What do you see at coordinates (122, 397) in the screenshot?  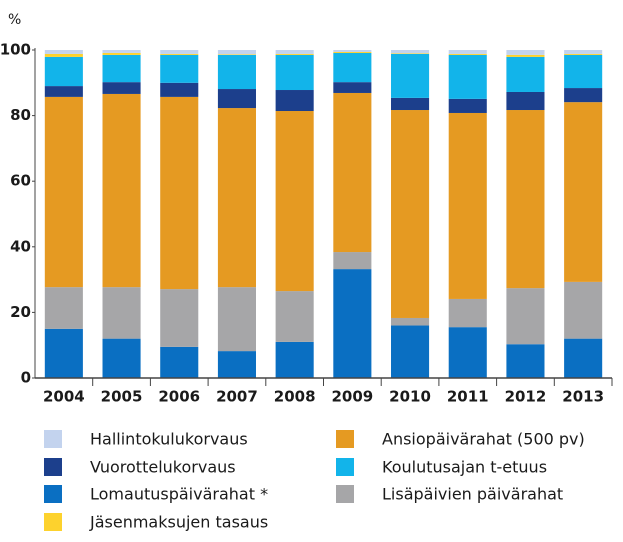 I see `x-tick-label: 2005` at bounding box center [122, 397].